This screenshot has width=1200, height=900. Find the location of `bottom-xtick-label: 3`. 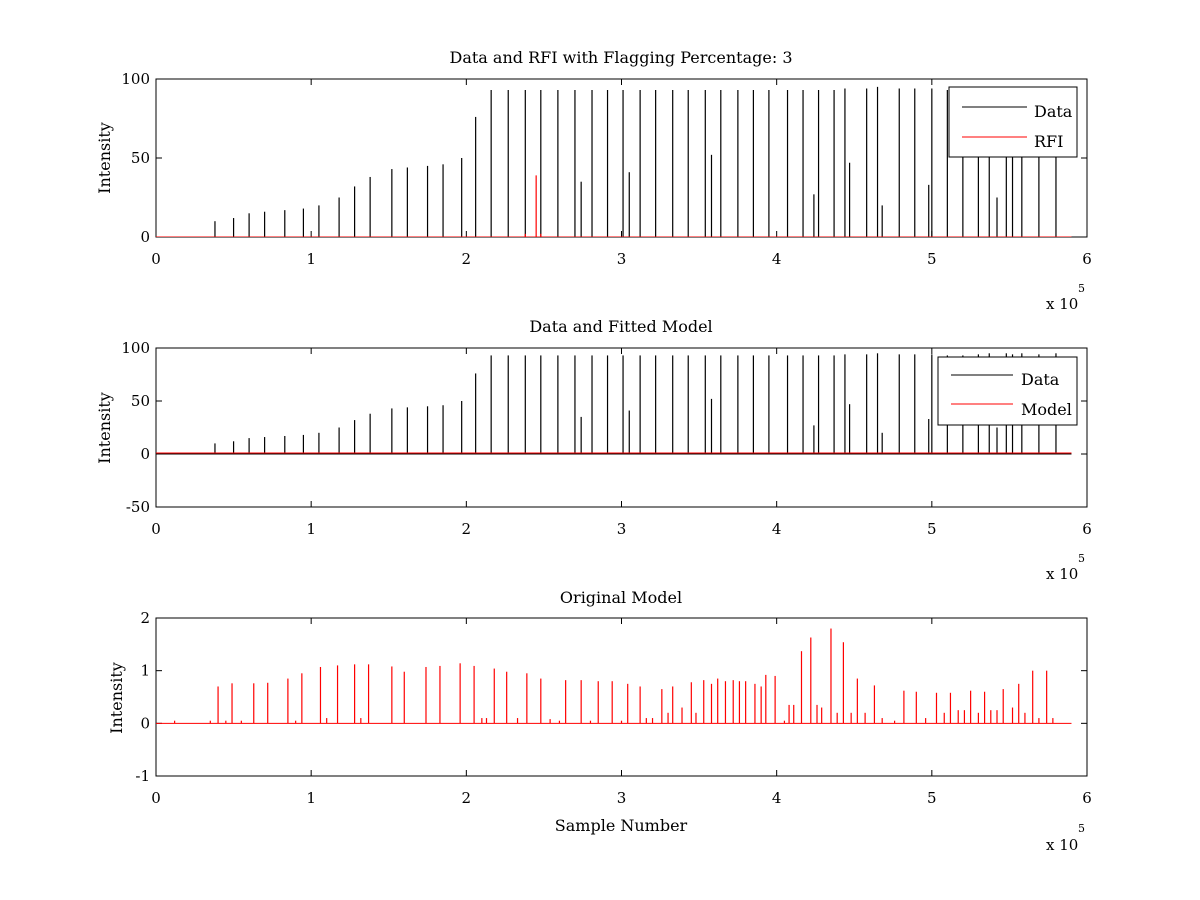

bottom-xtick-label: 3 is located at coordinates (622, 798).